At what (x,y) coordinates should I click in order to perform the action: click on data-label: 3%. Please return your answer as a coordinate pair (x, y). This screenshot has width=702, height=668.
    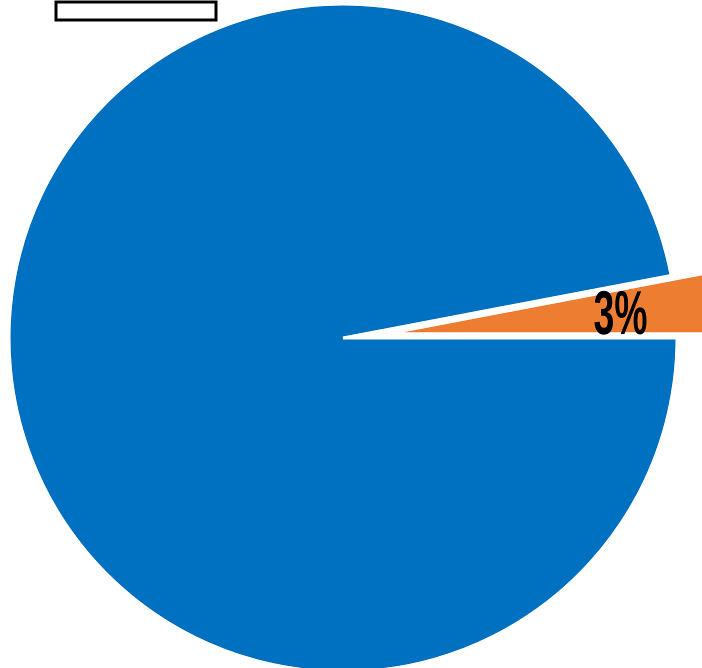
    Looking at the image, I should click on (621, 313).